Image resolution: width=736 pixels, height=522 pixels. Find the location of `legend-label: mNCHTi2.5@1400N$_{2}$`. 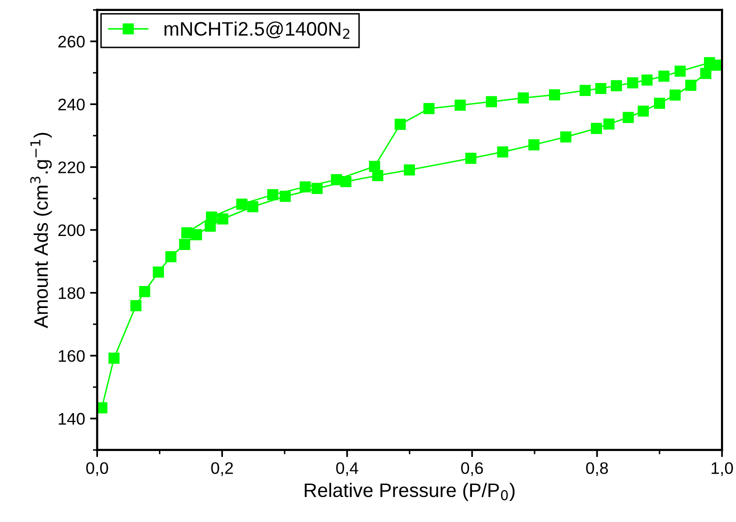

legend-label: mNCHTi2.5@1400N$_{2}$ is located at coordinates (257, 30).